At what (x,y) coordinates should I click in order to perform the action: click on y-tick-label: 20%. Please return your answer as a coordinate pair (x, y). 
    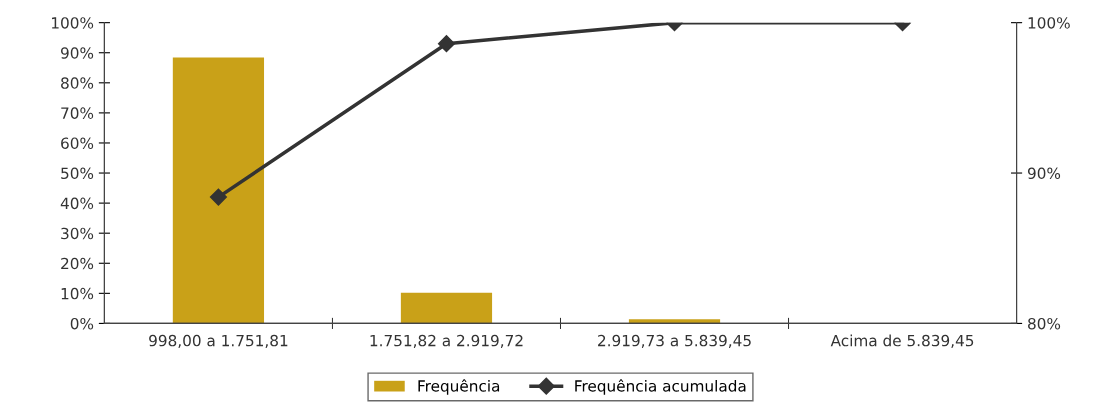
    Looking at the image, I should click on (77, 263).